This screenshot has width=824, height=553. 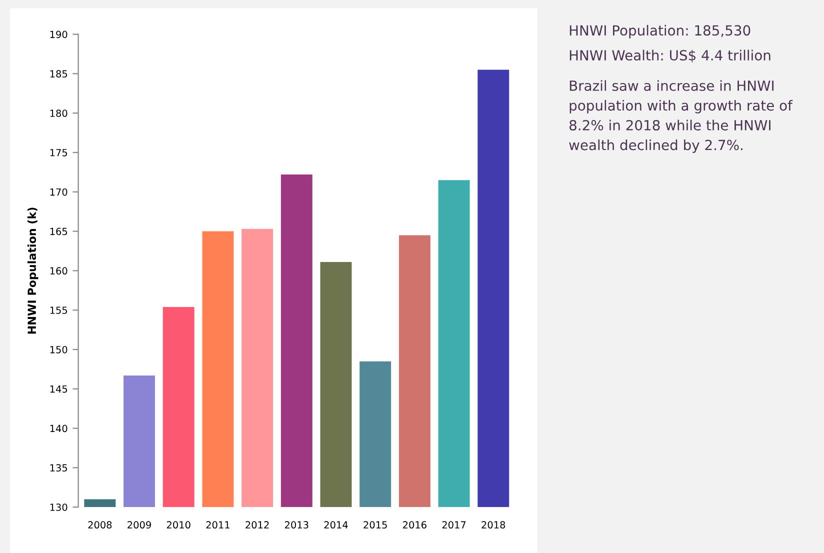 I want to click on text: Brazil saw a increase in HNWI population with a growth rate of 8.2% in 2018 while the HNWI wealth declined by 2.7%., so click(x=681, y=116).